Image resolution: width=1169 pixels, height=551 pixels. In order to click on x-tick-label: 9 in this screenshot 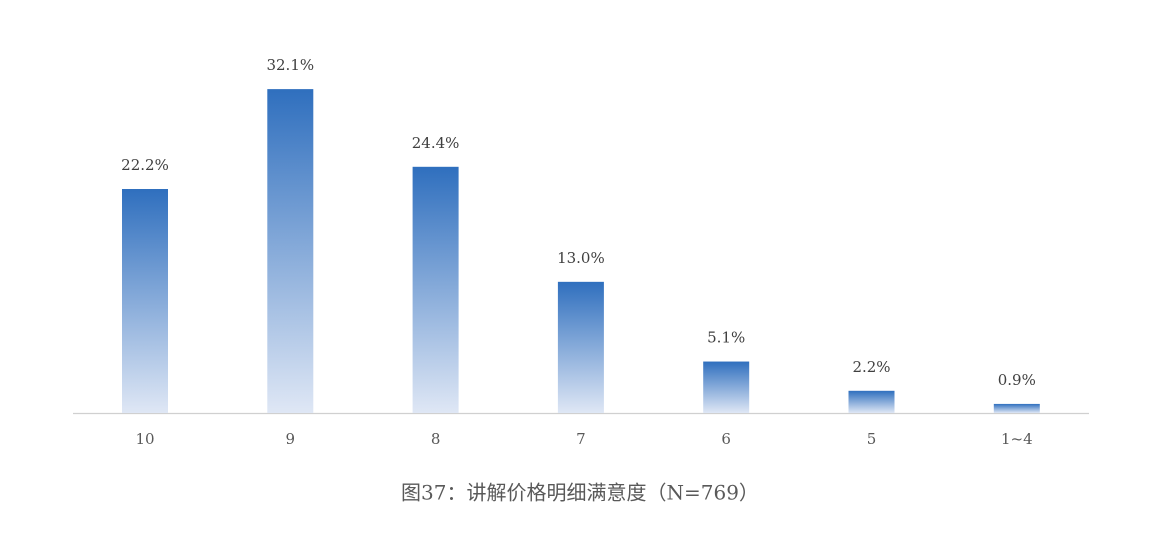, I will do `click(291, 439)`.